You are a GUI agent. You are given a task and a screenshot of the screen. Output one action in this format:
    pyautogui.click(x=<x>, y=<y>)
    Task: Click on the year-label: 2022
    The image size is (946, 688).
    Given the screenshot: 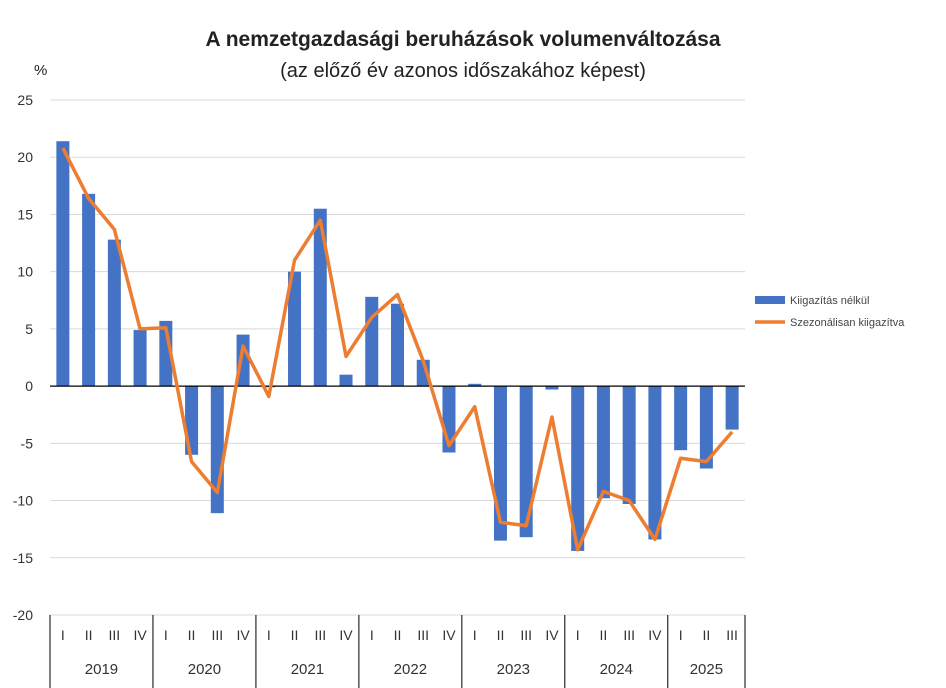 What is the action you would take?
    pyautogui.click(x=410, y=669)
    